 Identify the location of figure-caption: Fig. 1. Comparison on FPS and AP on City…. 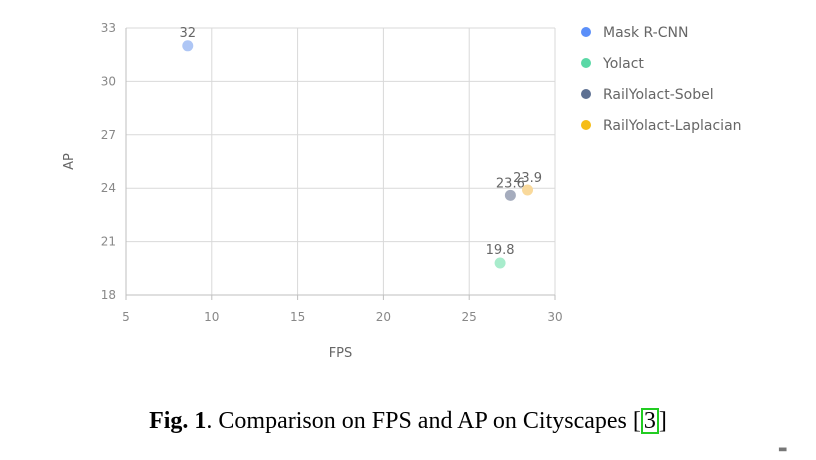
(408, 421).